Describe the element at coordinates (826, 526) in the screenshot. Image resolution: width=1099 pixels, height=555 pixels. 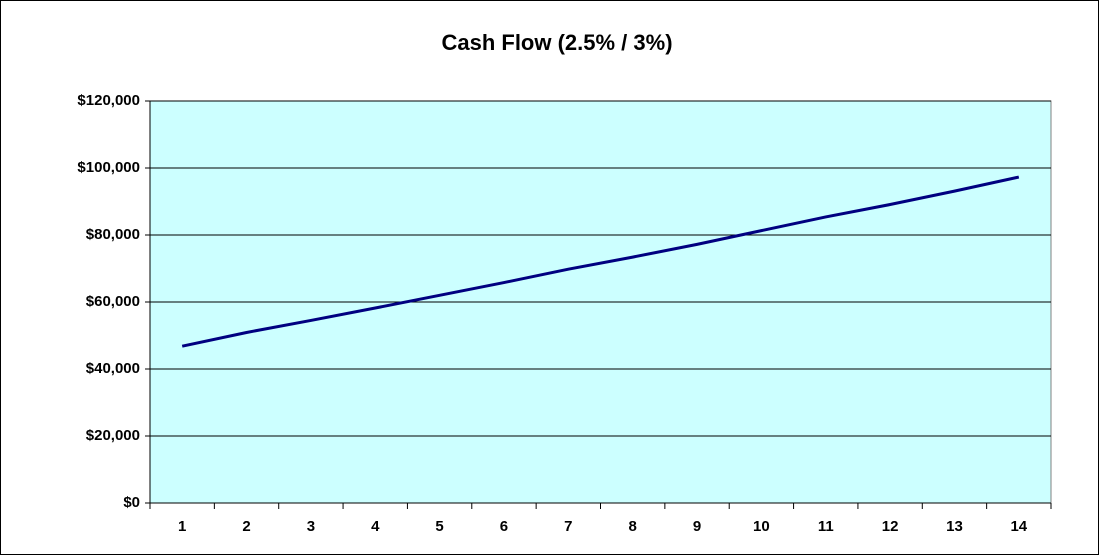
I see `x-tick-label: 11` at that location.